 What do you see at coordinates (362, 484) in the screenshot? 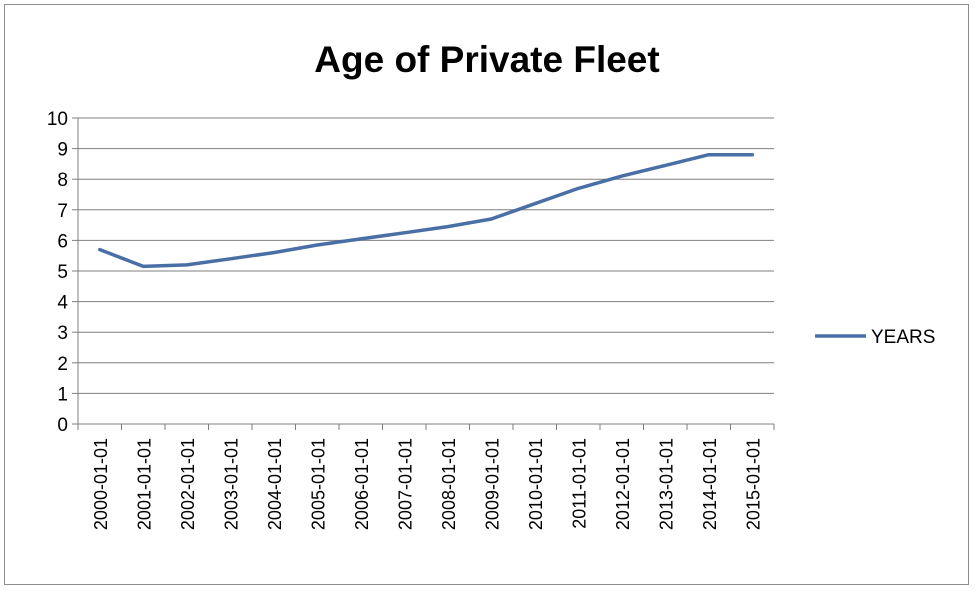
I see `x-tick-label: 2006-01-01` at bounding box center [362, 484].